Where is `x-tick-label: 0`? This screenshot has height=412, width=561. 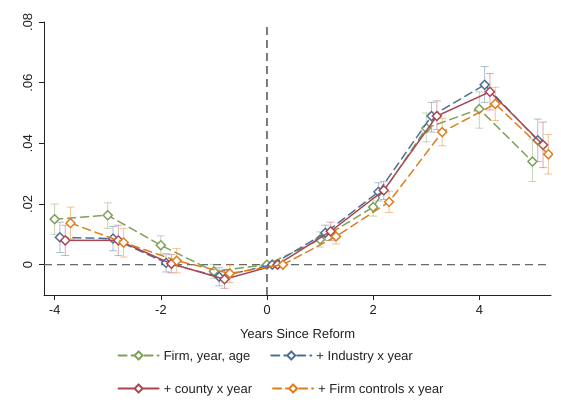
x-tick-label: 0 is located at coordinates (267, 309).